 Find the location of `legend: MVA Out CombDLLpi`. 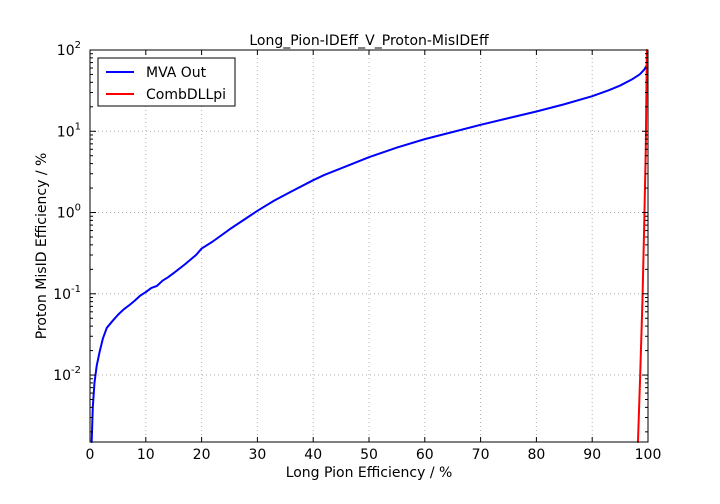

legend: MVA Out CombDLLpi is located at coordinates (166, 82).